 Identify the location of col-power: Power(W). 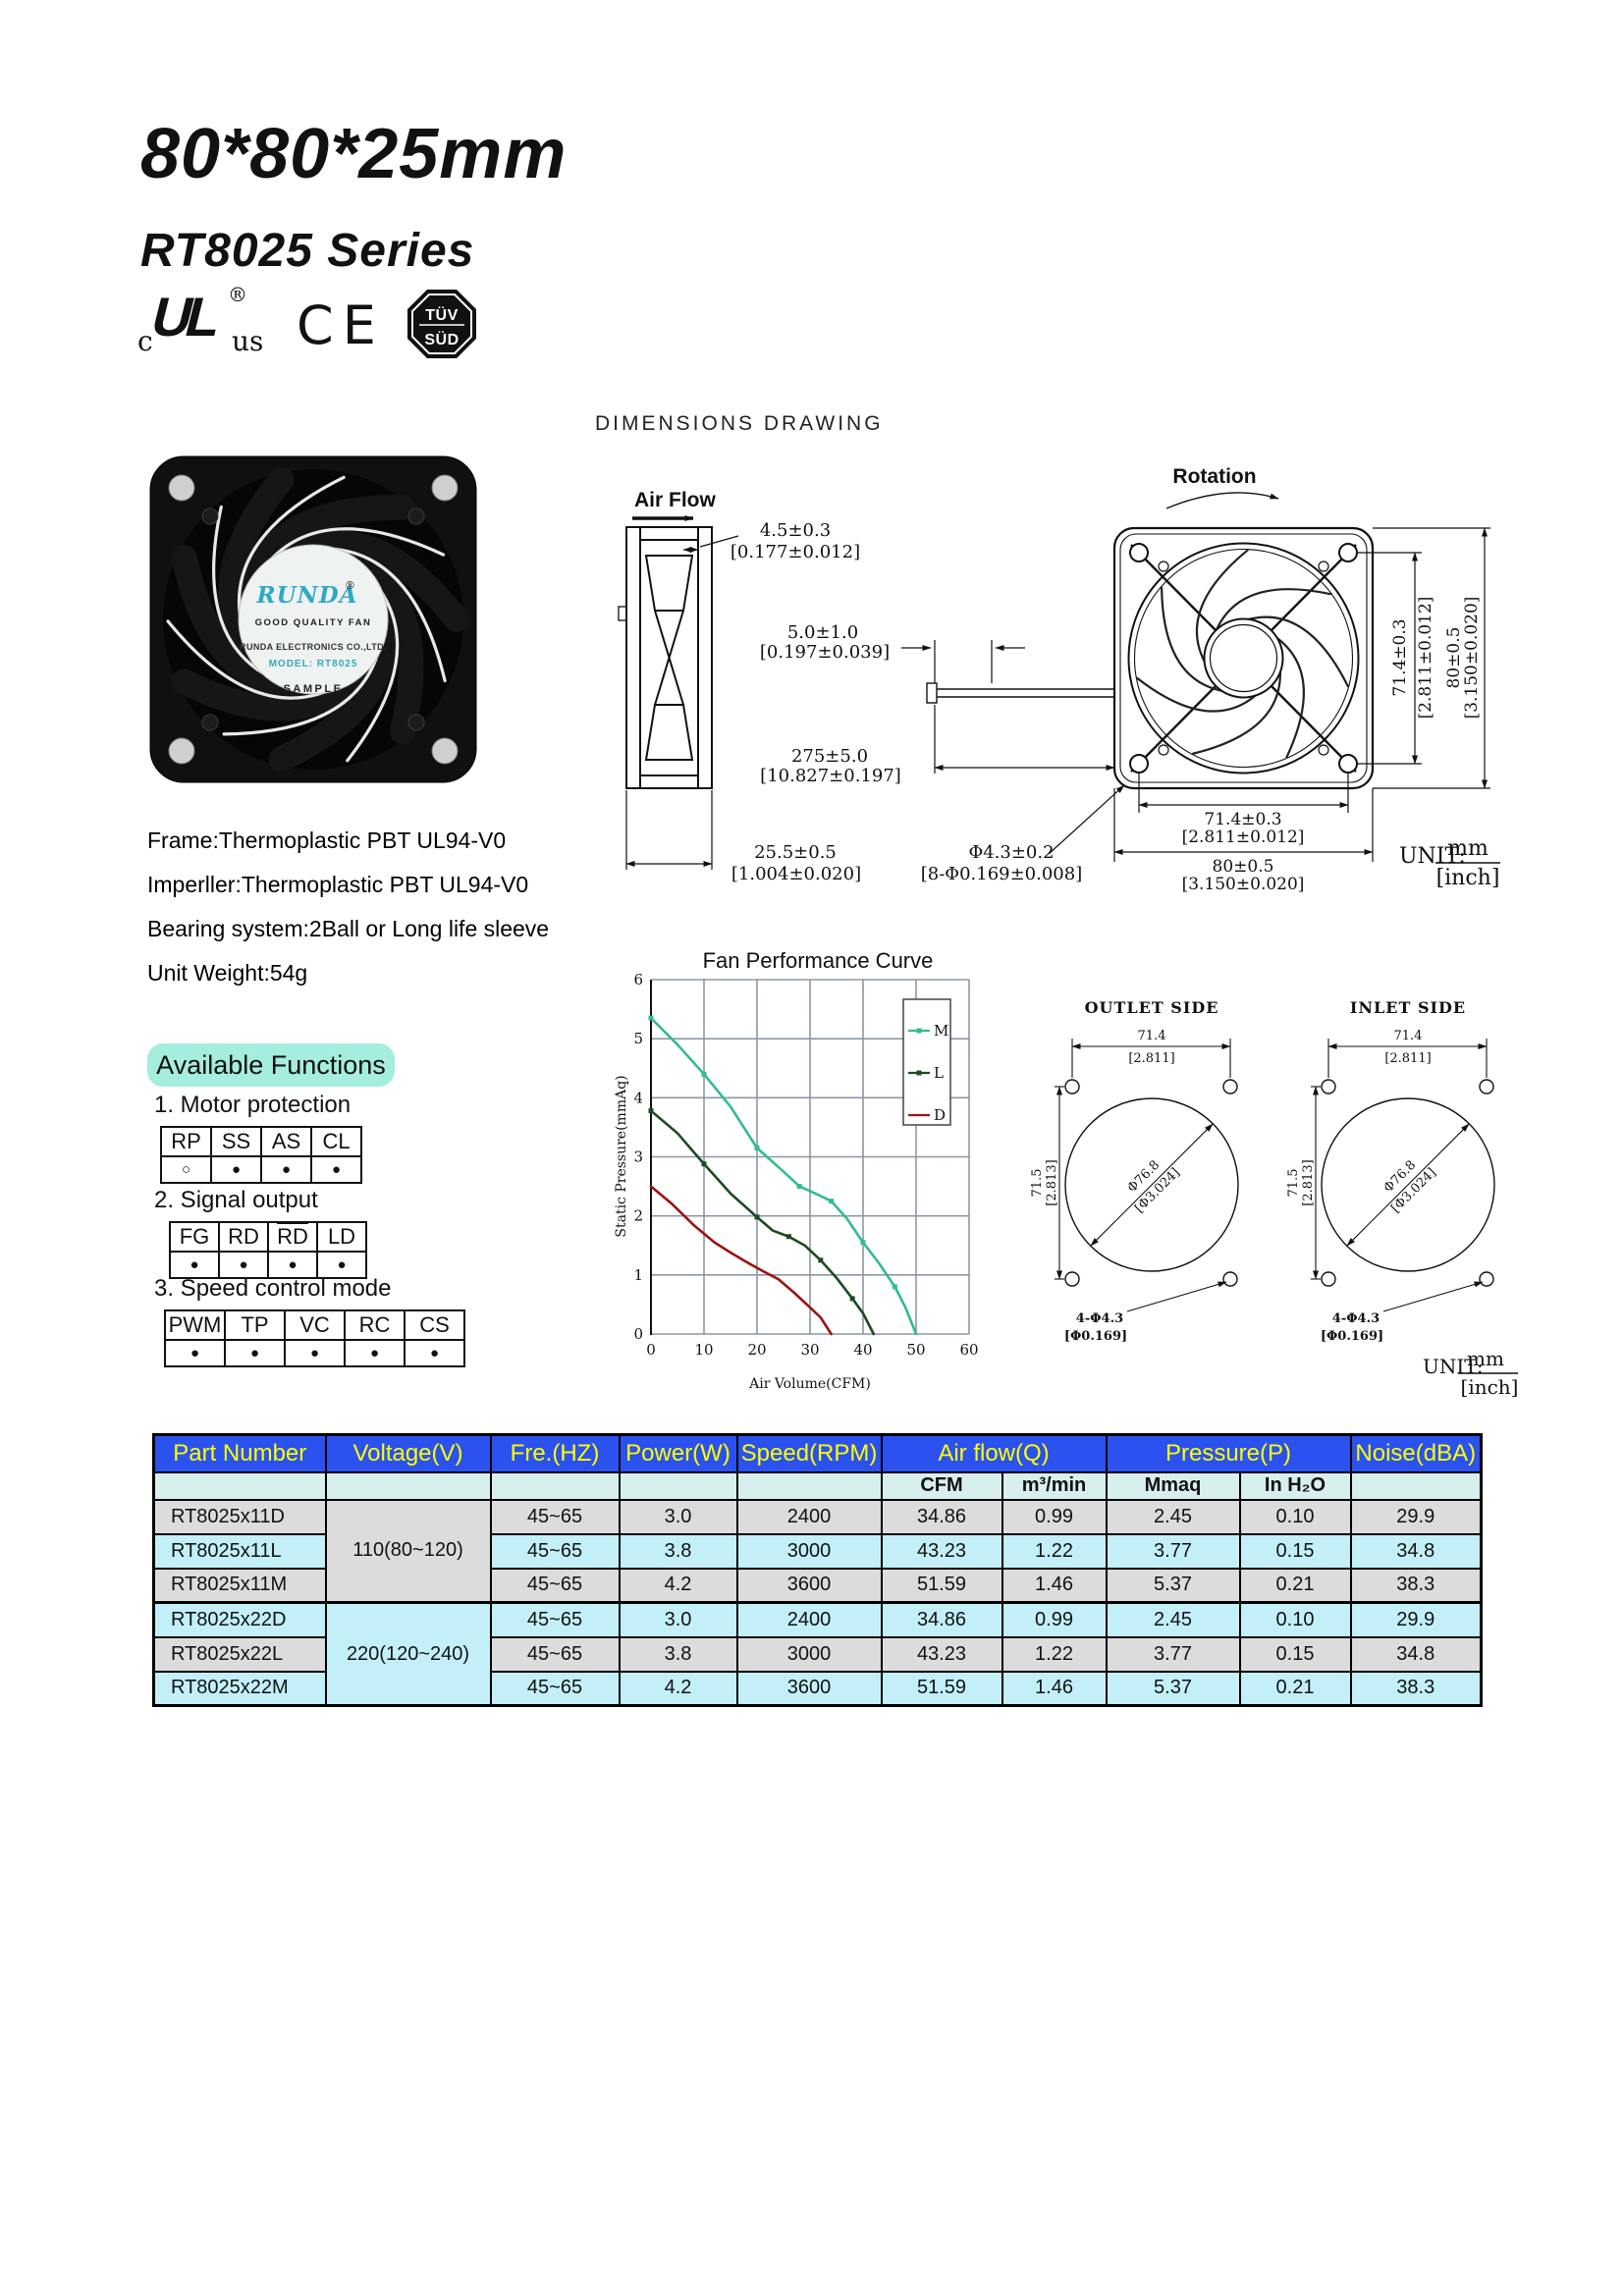
(678, 1453).